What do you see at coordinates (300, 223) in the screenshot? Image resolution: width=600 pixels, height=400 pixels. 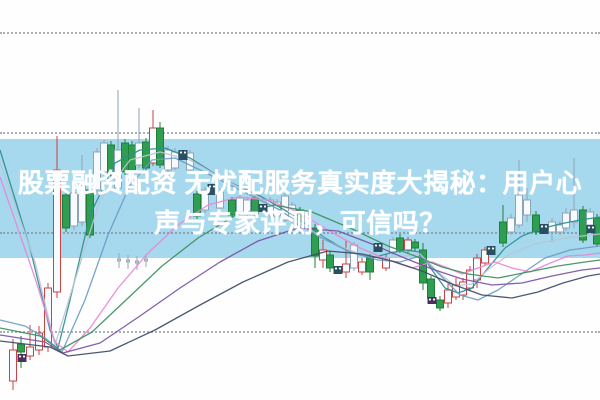 I see `headline-line-2: 声与专家评测，可信吗？` at bounding box center [300, 223].